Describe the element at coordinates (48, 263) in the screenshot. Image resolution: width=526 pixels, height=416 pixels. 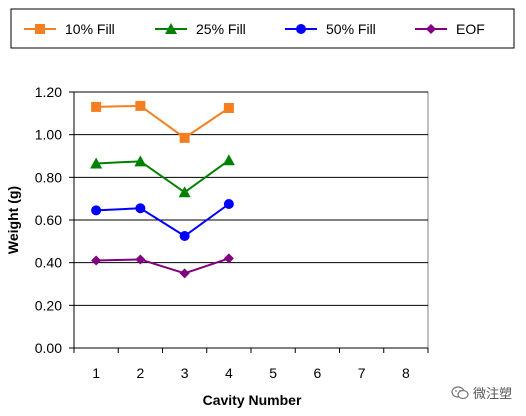
I see `y-tick-label: 0.40` at that location.